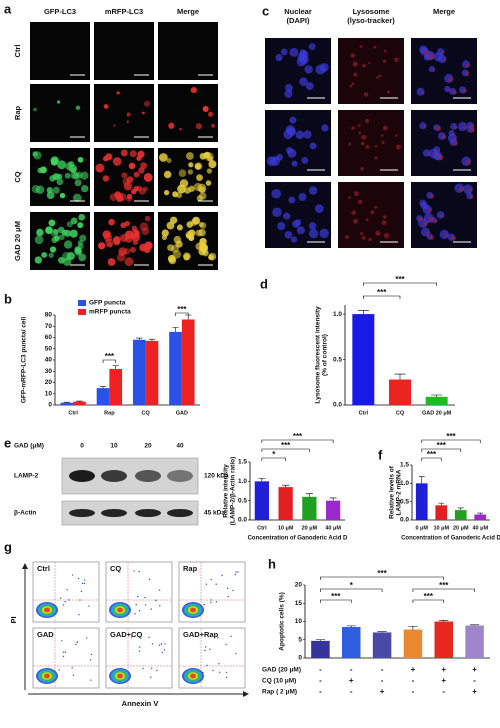 This screenshot has height=728, width=500. What do you see at coordinates (233, 491) in the screenshot?
I see `y-axis-label: (LAMP-2/β-Actin ratio)` at bounding box center [233, 491].